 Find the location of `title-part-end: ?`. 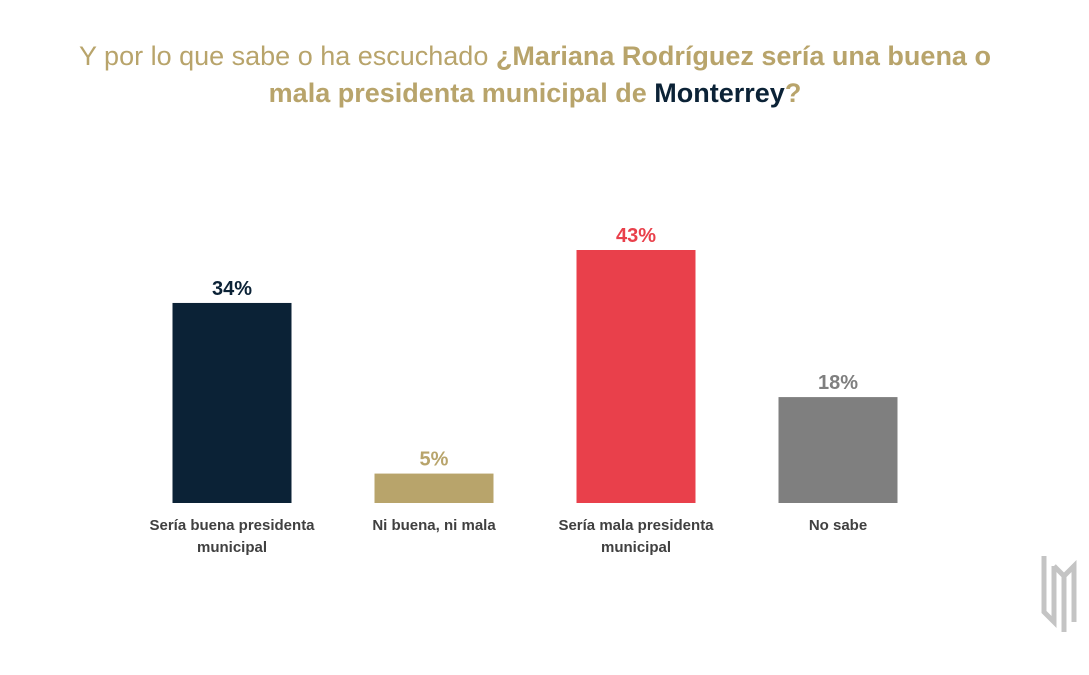

title-part-end: ? is located at coordinates (793, 93).